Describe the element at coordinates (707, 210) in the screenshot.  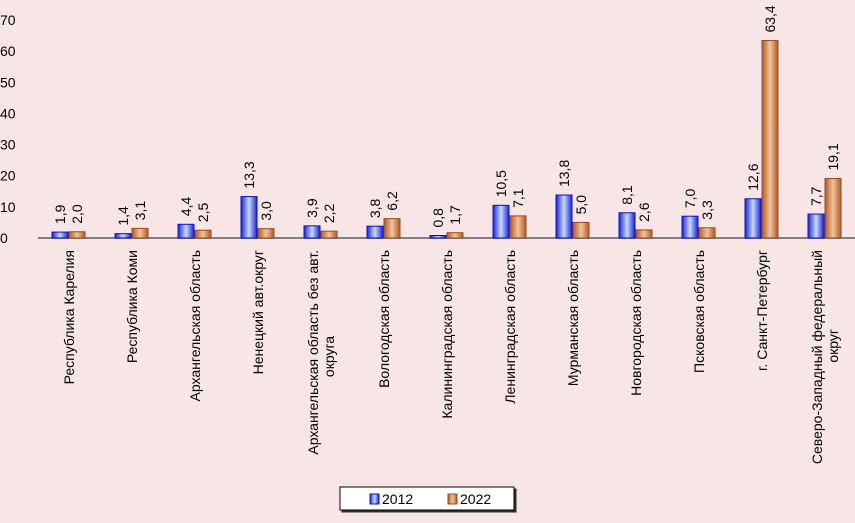
I see `data-label: 3,3` at that location.